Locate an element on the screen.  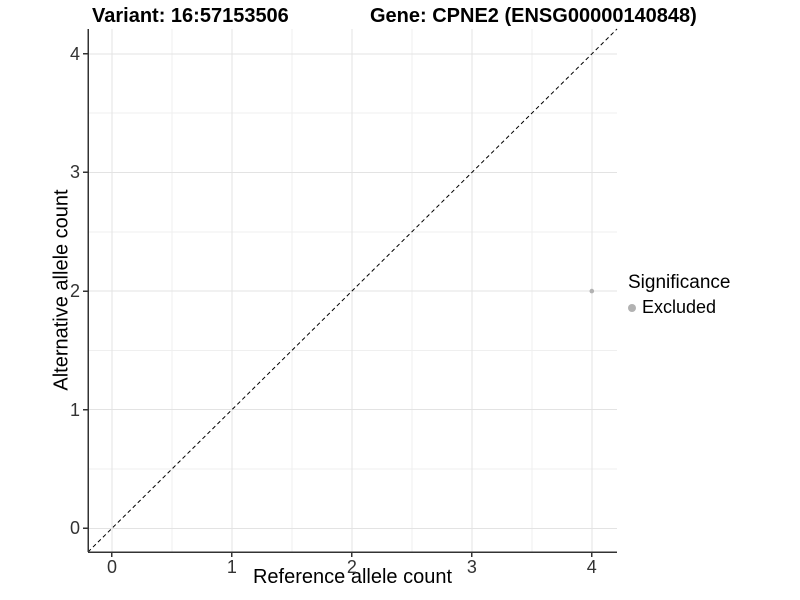
y-tick-label: 3 is located at coordinates (74, 172).